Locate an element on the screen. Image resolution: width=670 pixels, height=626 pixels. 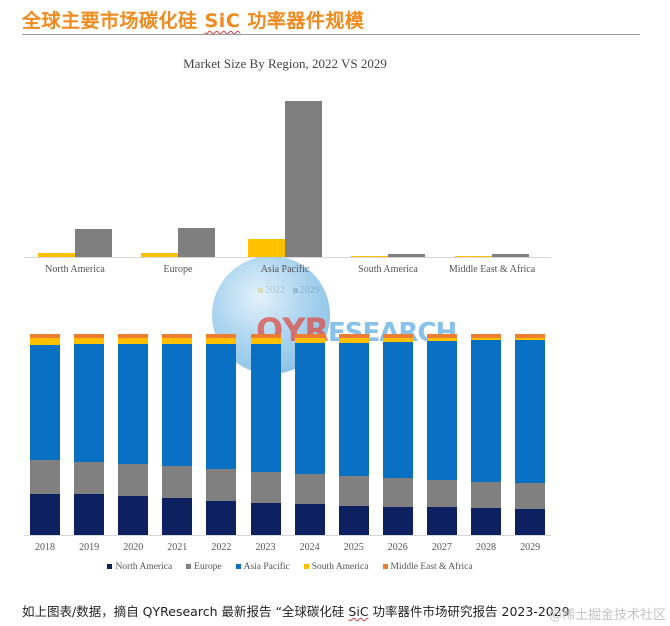
legend-item-middle-east-africa: Middle East & Africa is located at coordinates (427, 567).